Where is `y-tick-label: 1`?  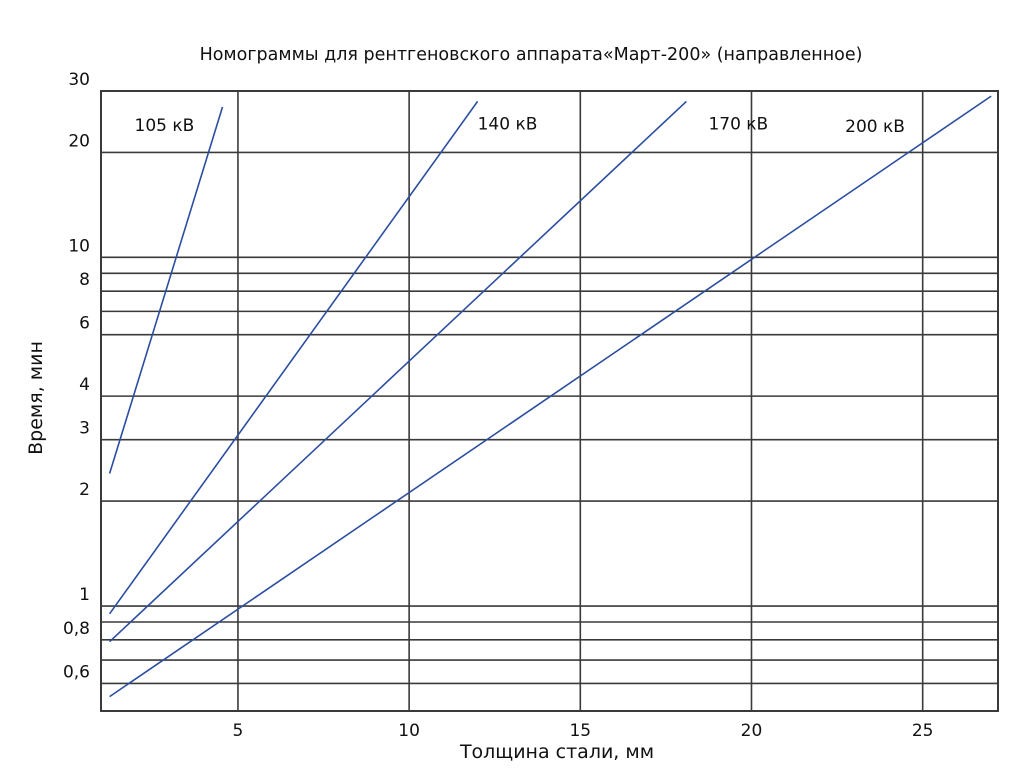
y-tick-label: 1 is located at coordinates (84, 595).